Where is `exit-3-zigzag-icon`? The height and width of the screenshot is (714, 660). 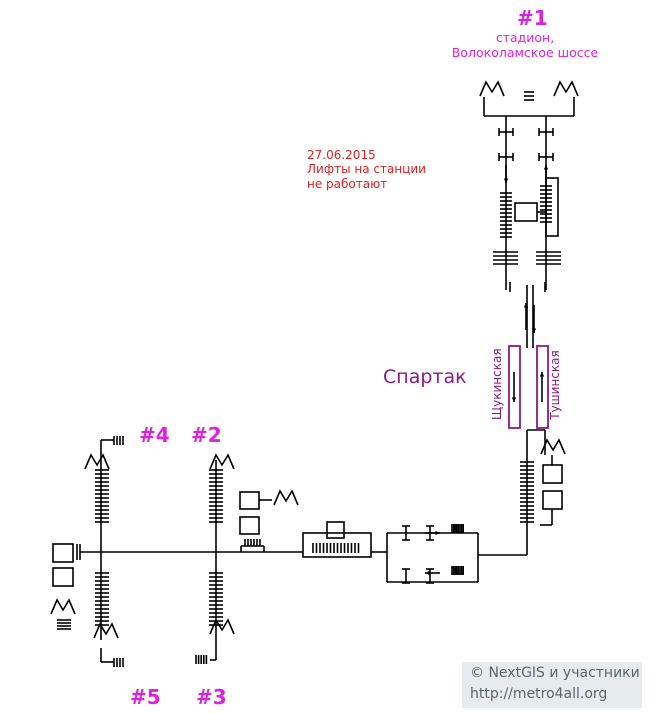 exit-3-zigzag-icon is located at coordinates (222, 626).